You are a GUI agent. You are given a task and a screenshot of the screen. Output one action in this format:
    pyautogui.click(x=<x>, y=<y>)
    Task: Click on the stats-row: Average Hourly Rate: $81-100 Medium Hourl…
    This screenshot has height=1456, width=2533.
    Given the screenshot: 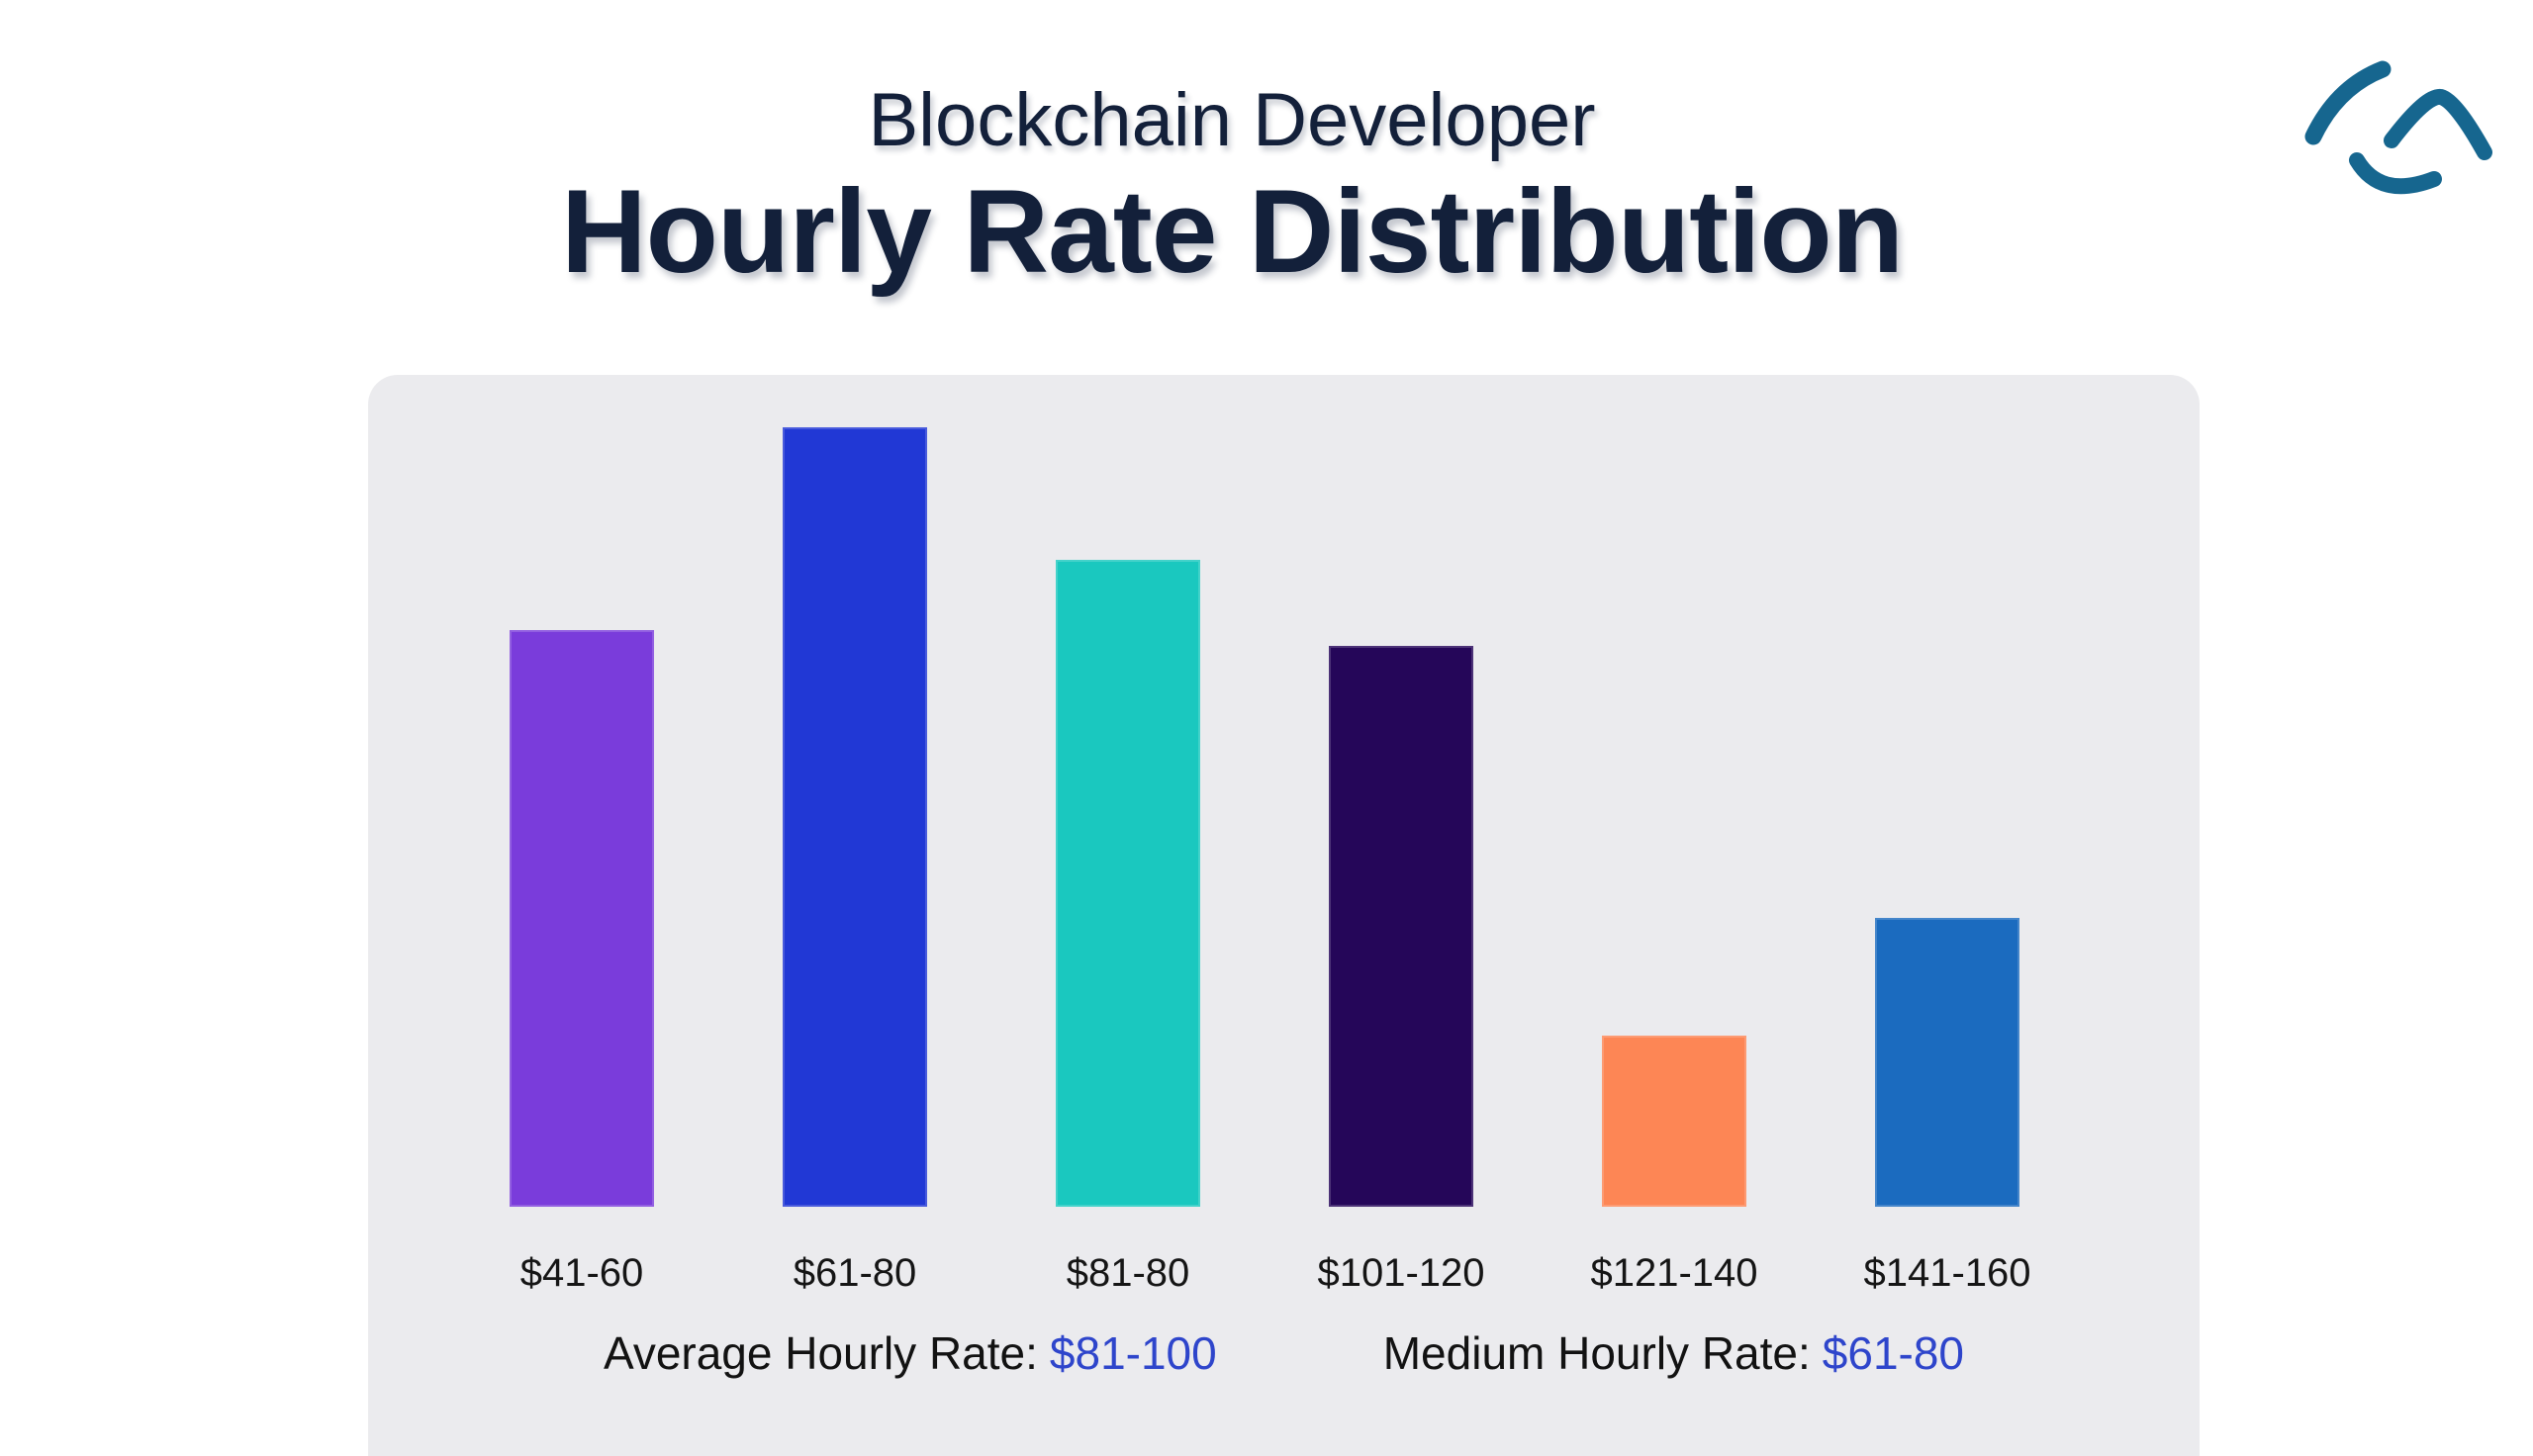 What is the action you would take?
    pyautogui.click(x=1284, y=1353)
    